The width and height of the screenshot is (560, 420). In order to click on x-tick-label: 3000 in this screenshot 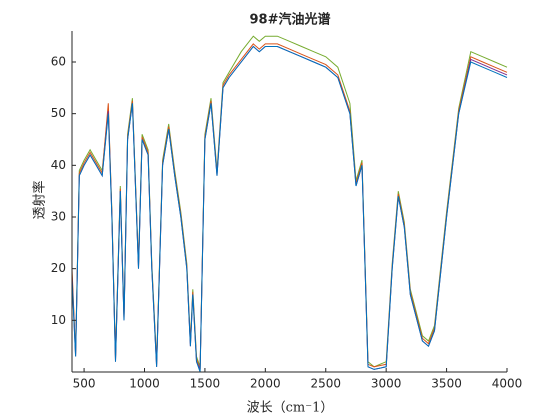, I will do `click(386, 384)`.